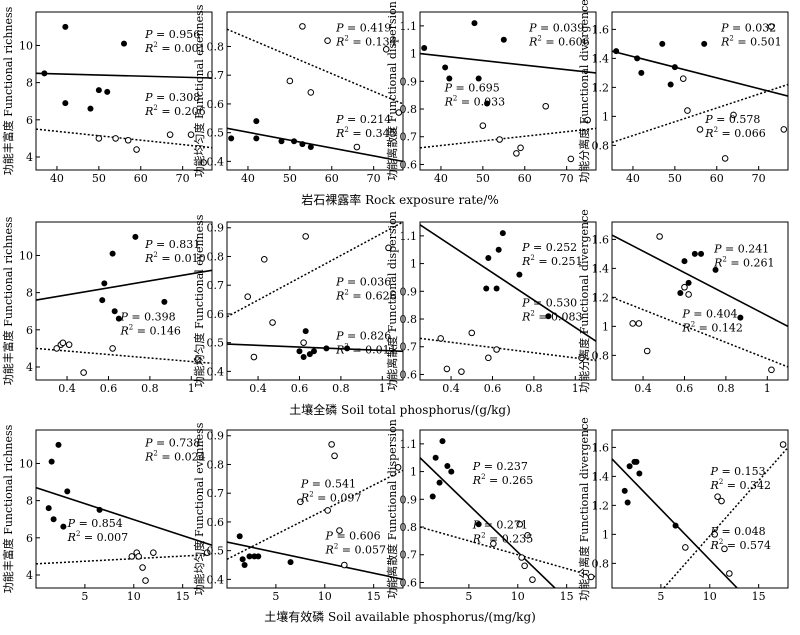 This screenshot has width=800, height=635. Describe the element at coordinates (29, 293) in the screenshot. I see `y-tick-label: 8` at that location.